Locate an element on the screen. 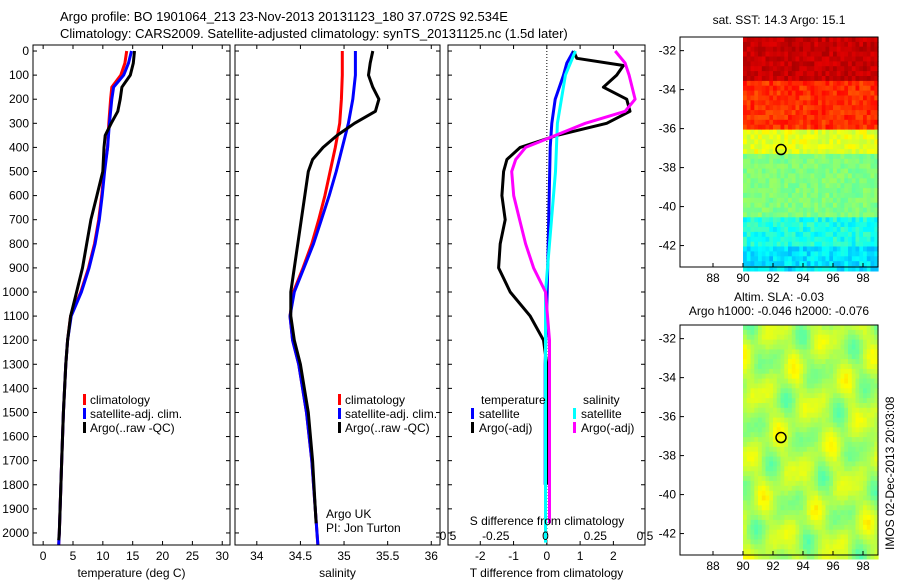 The width and height of the screenshot is (900, 580). x-tick-label: 34.5 is located at coordinates (301, 556).